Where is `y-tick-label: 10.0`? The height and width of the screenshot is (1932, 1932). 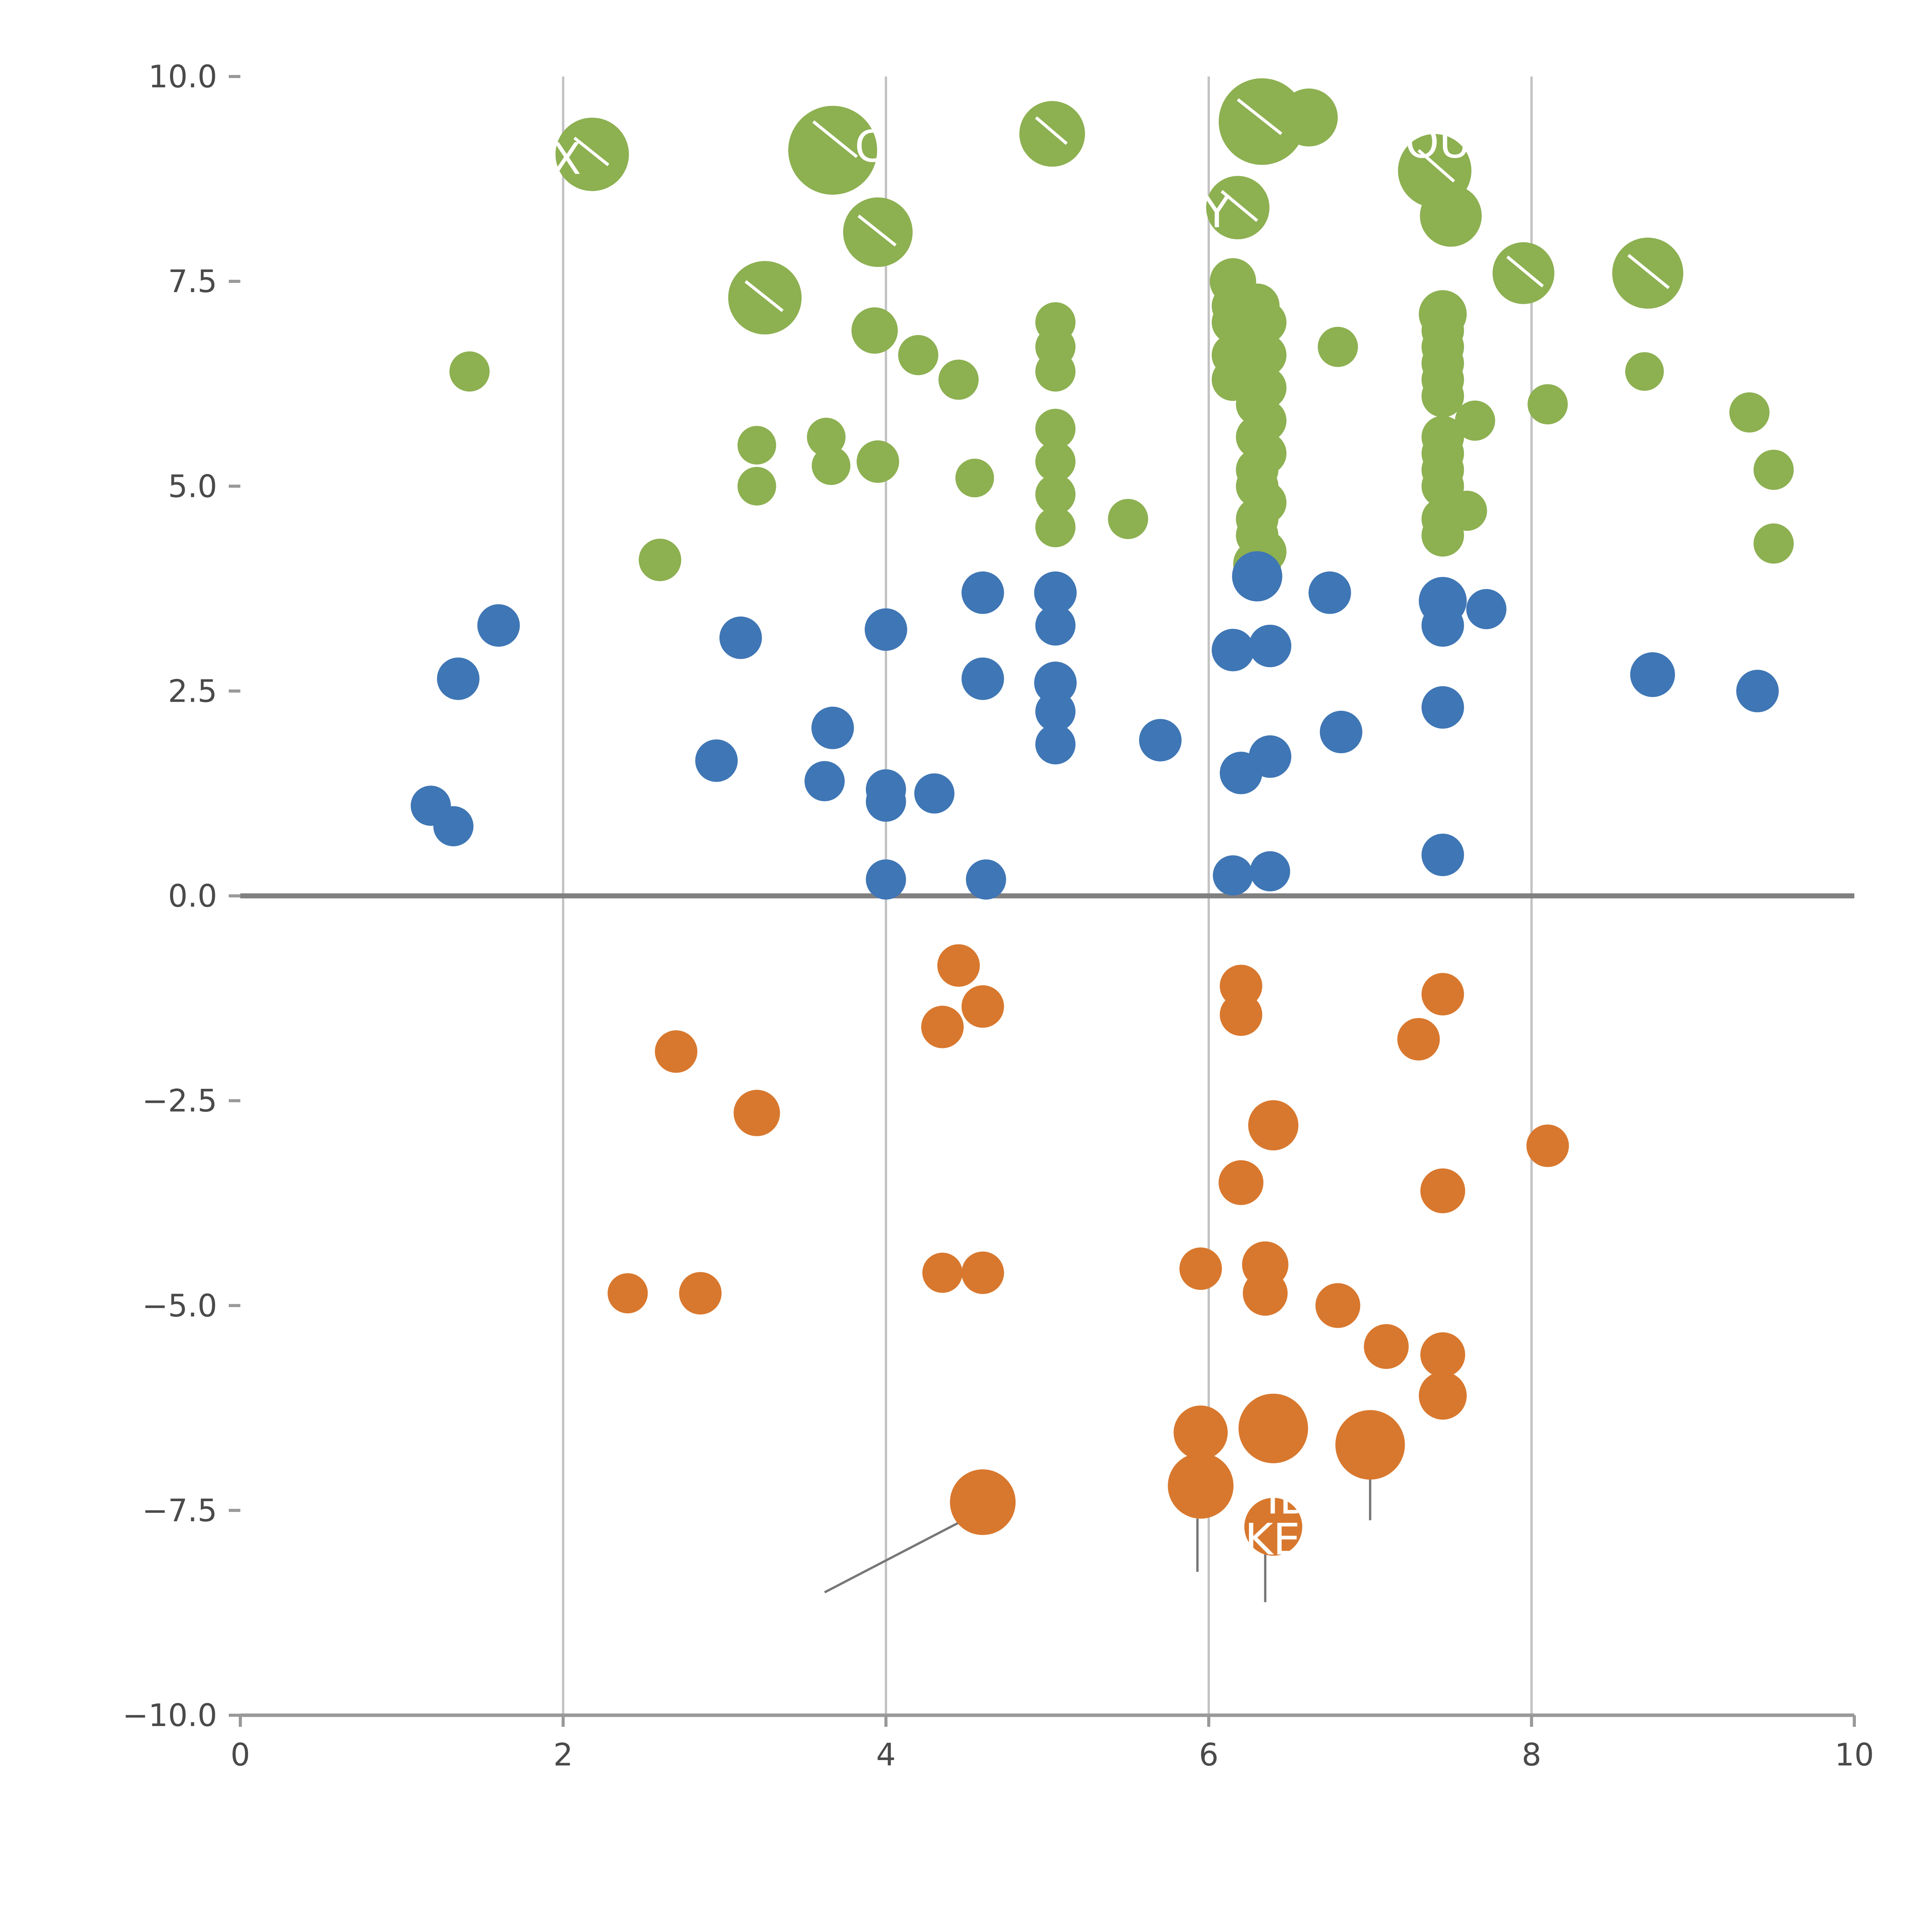 y-tick-label: 10.0 is located at coordinates (183, 77).